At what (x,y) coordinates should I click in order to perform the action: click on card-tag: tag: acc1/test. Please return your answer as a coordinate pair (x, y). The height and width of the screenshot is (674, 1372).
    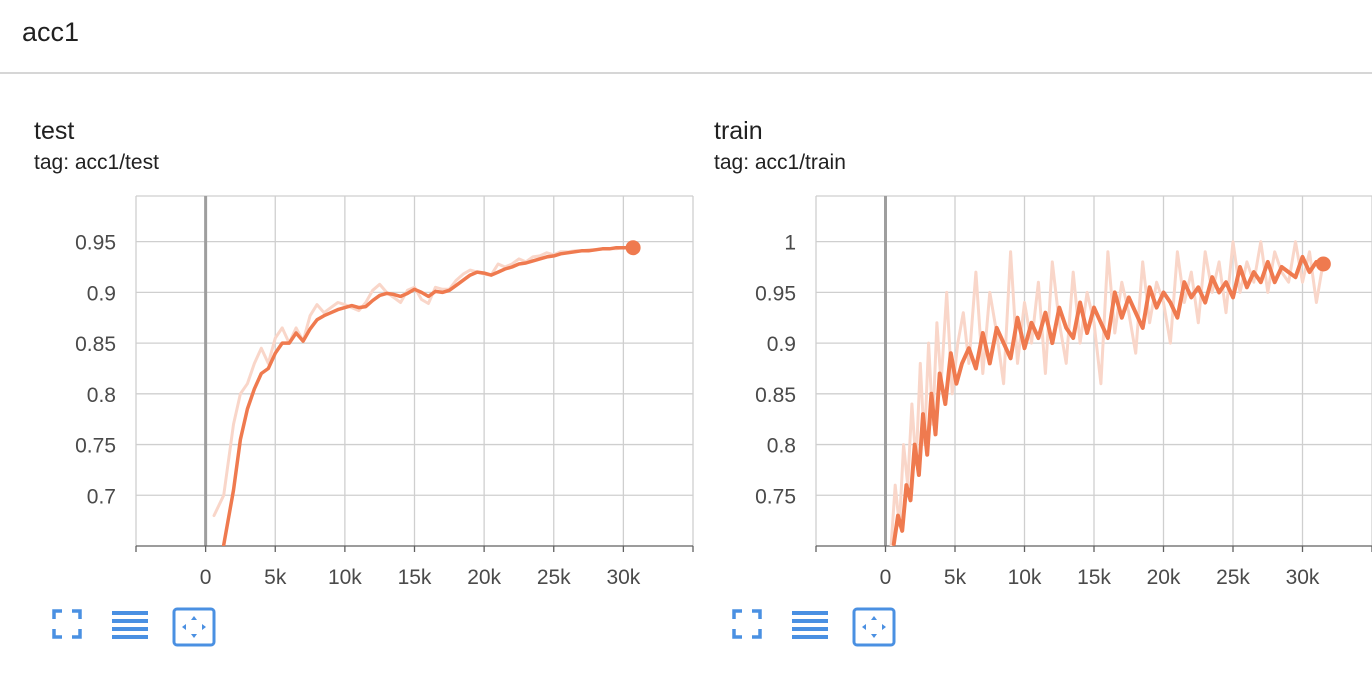
    Looking at the image, I should click on (96, 162).